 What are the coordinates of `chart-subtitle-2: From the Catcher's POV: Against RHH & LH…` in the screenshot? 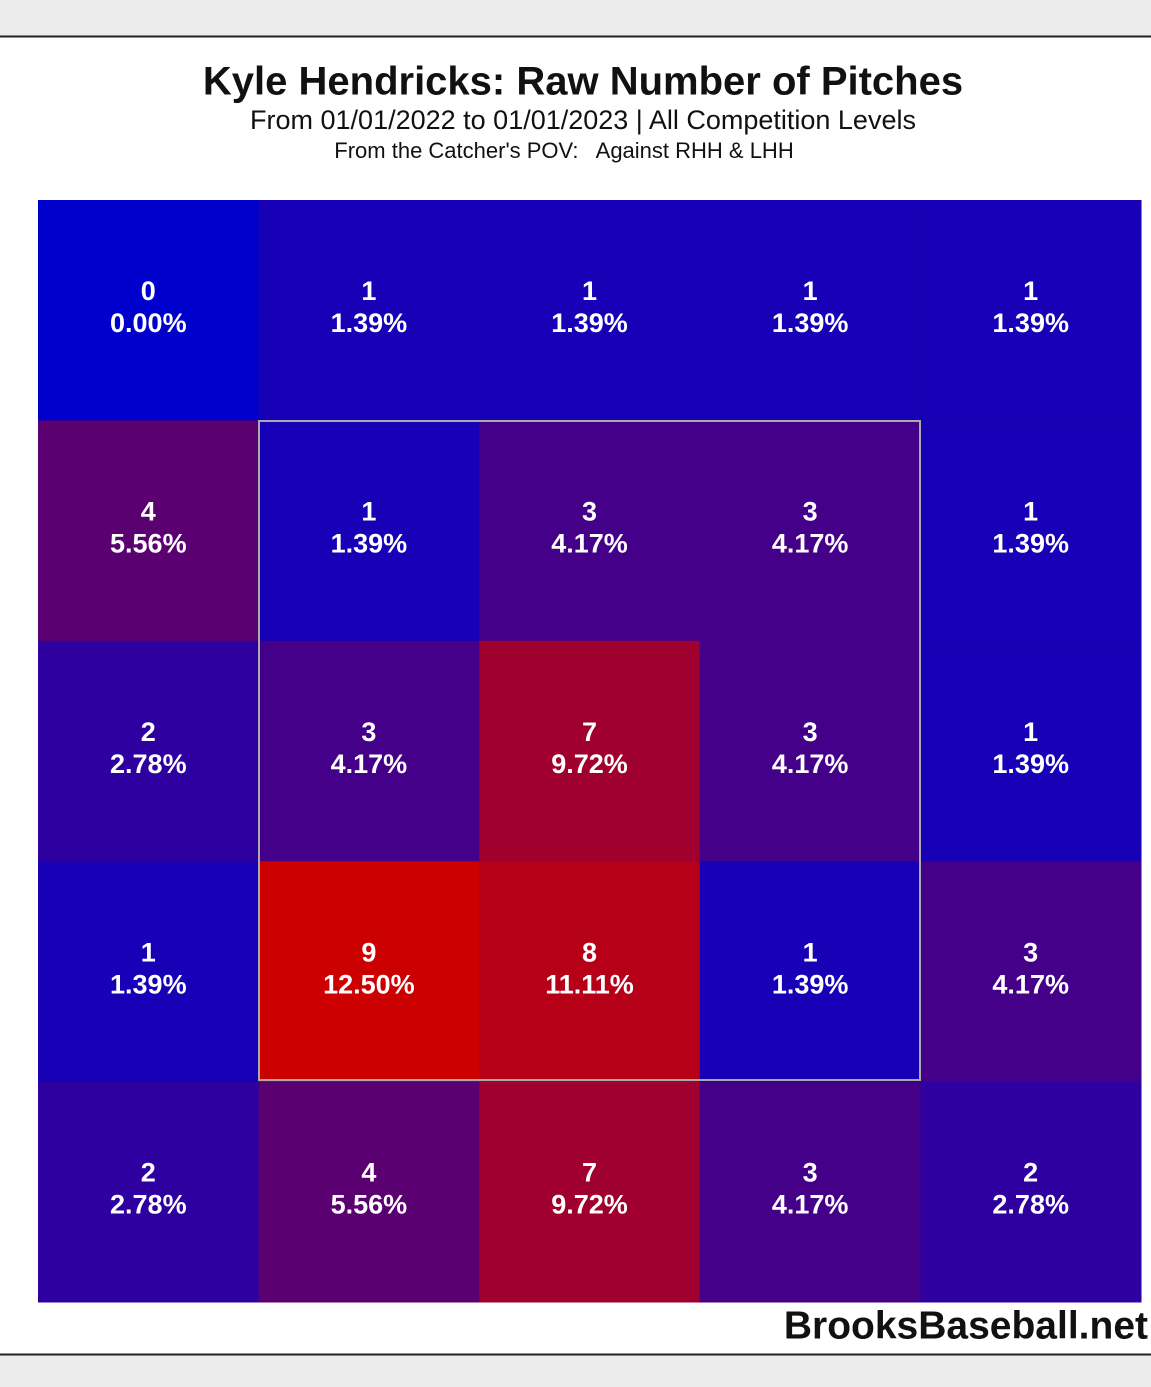 It's located at (563, 150).